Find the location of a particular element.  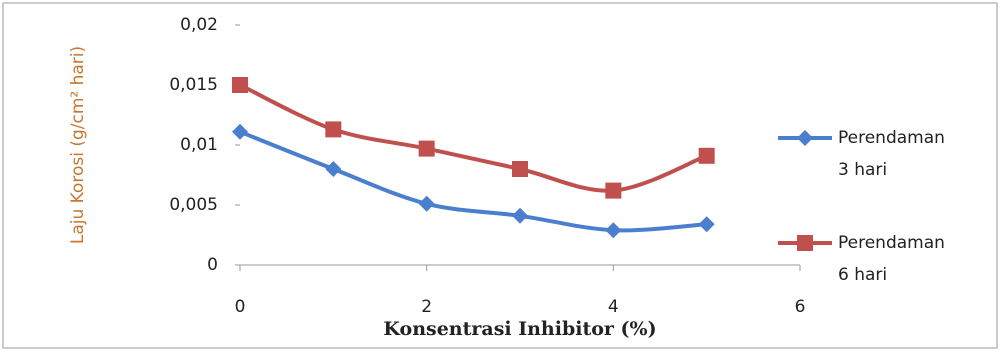

x-tick-label: 2 is located at coordinates (426, 307).